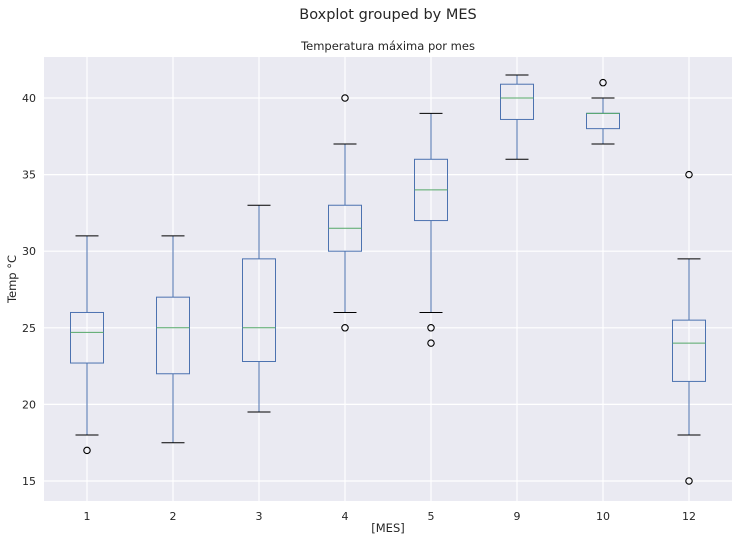 This screenshot has width=747, height=542. I want to click on x-axis-label: [MES], so click(387, 528).